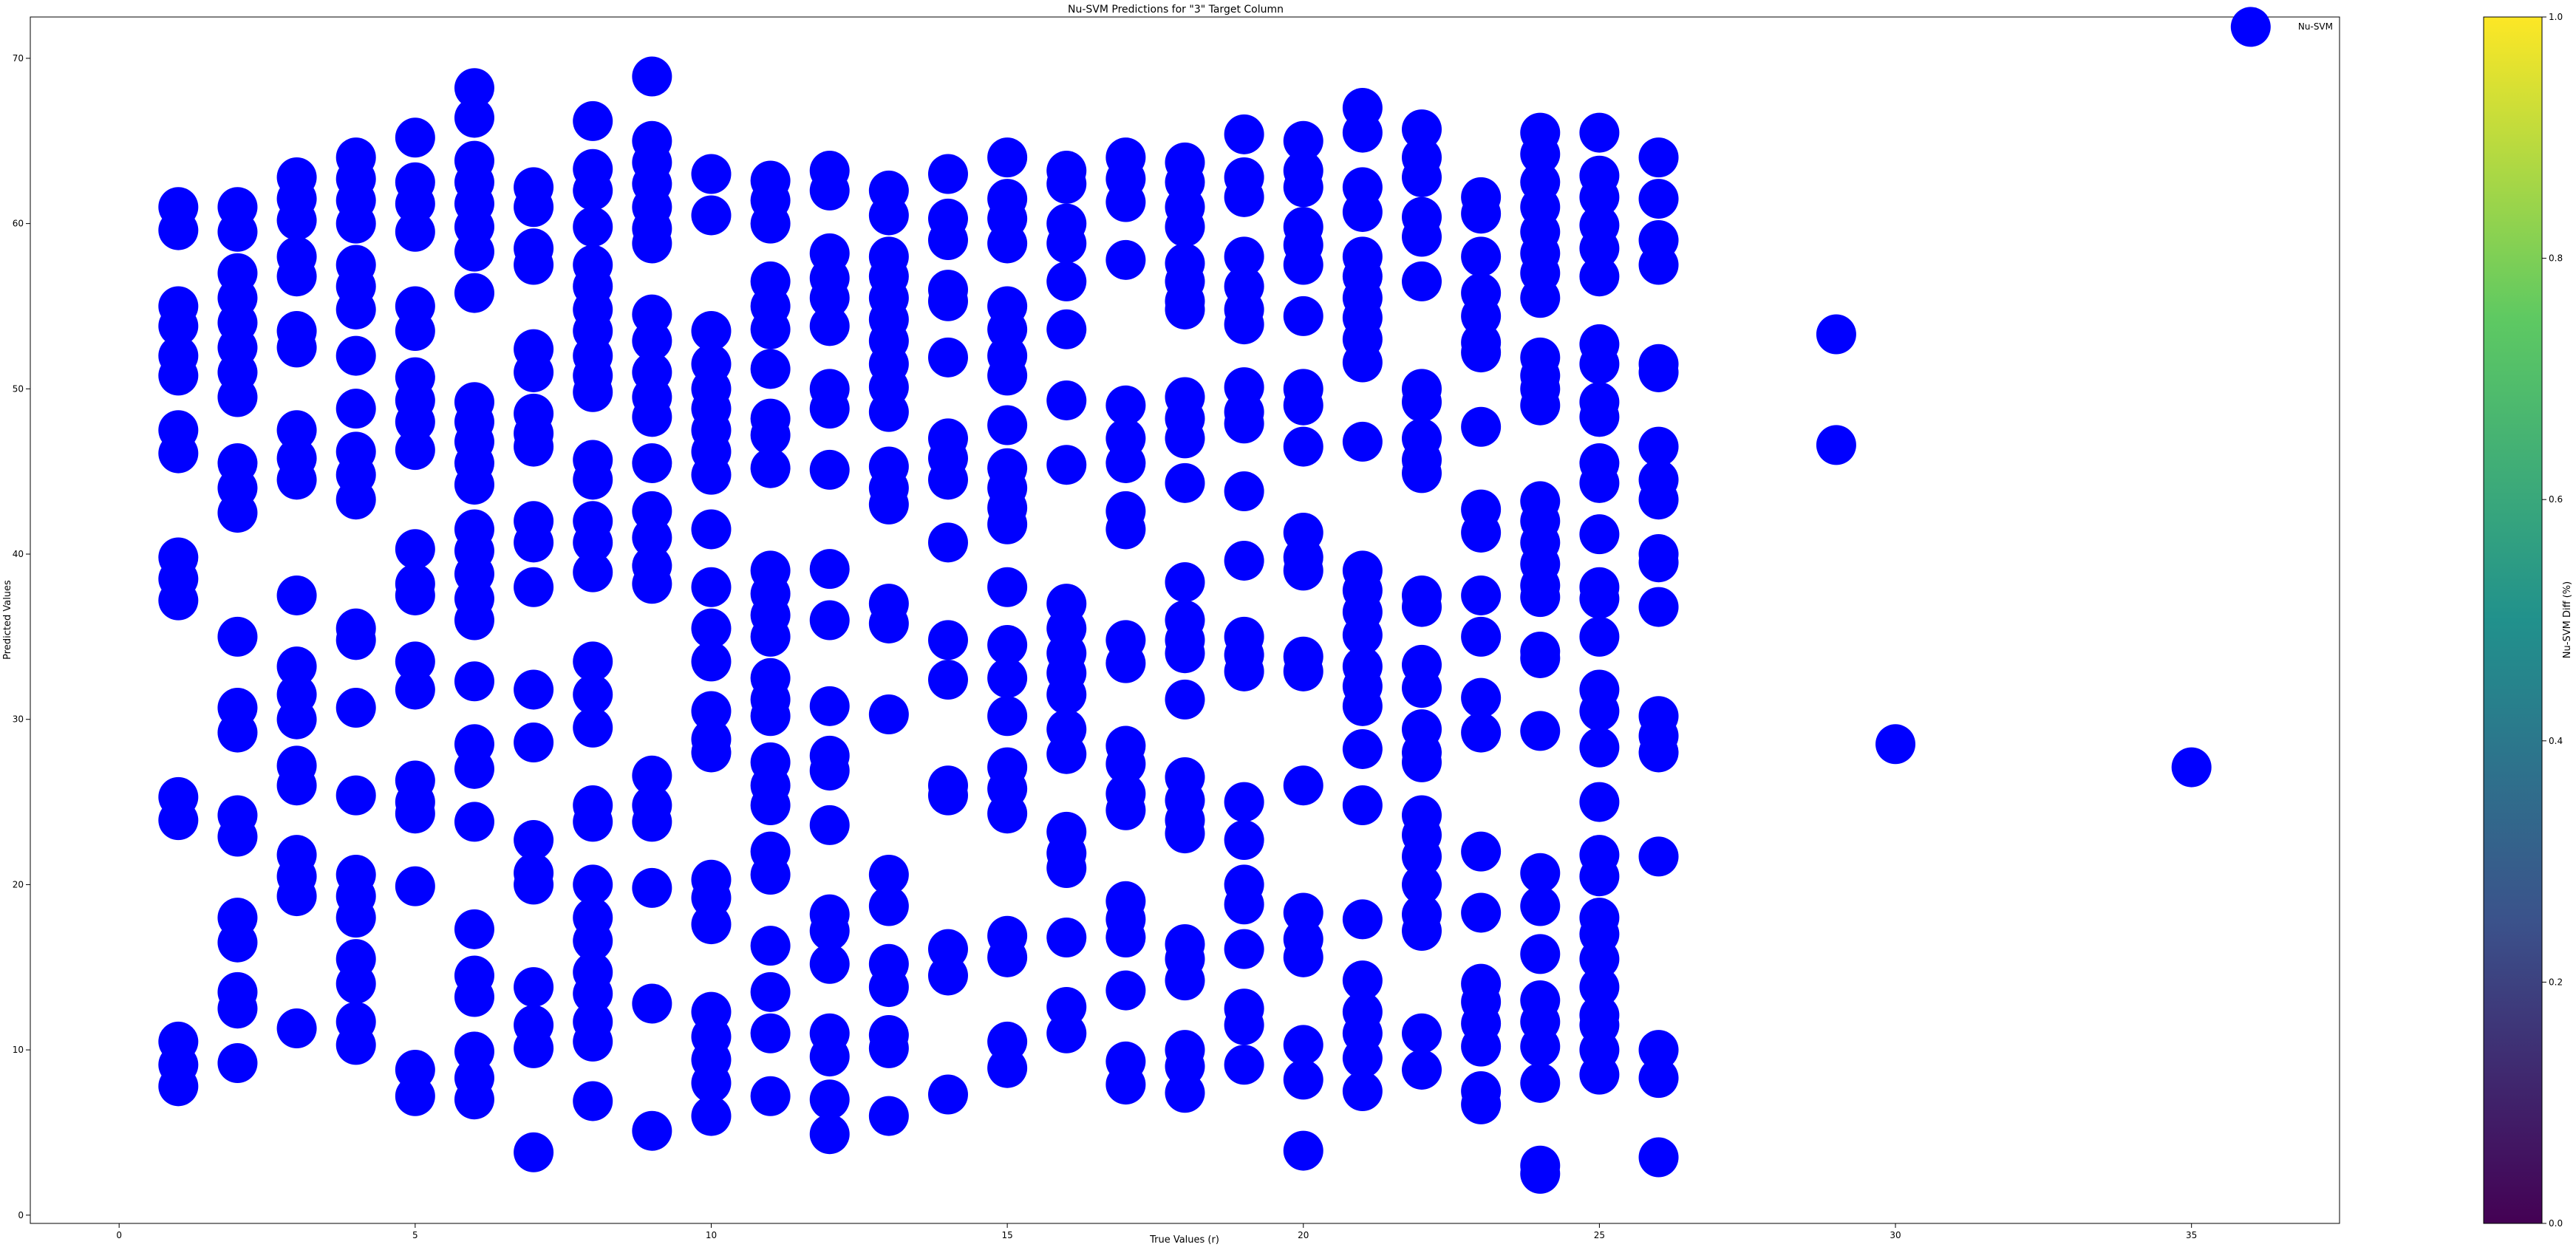 This screenshot has width=2576, height=1250. What do you see at coordinates (18, 884) in the screenshot?
I see `y-tick-label-20: 20` at bounding box center [18, 884].